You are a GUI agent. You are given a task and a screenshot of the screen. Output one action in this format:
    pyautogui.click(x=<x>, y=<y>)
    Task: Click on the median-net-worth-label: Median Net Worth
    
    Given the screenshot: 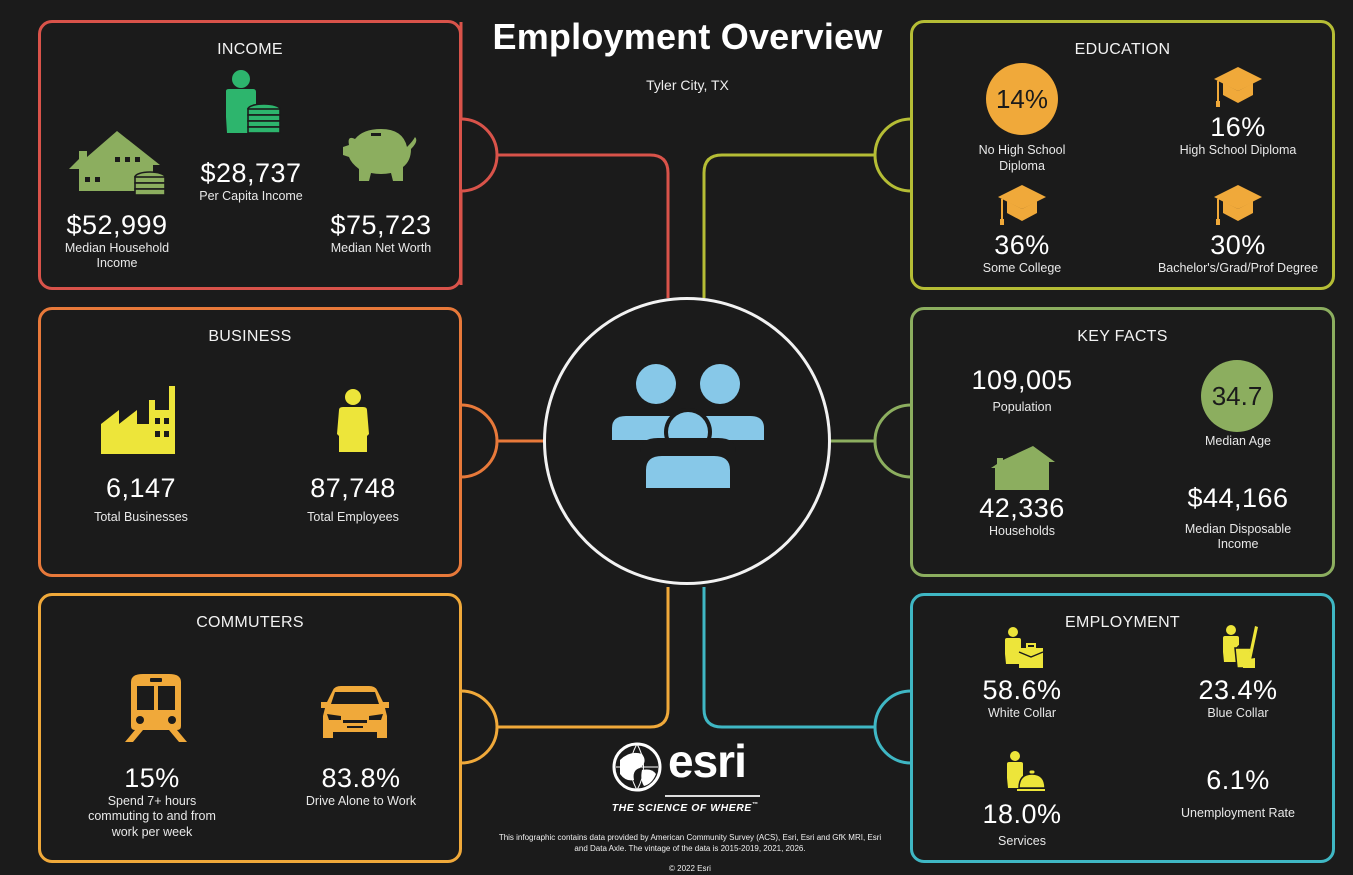 What is the action you would take?
    pyautogui.click(x=381, y=247)
    